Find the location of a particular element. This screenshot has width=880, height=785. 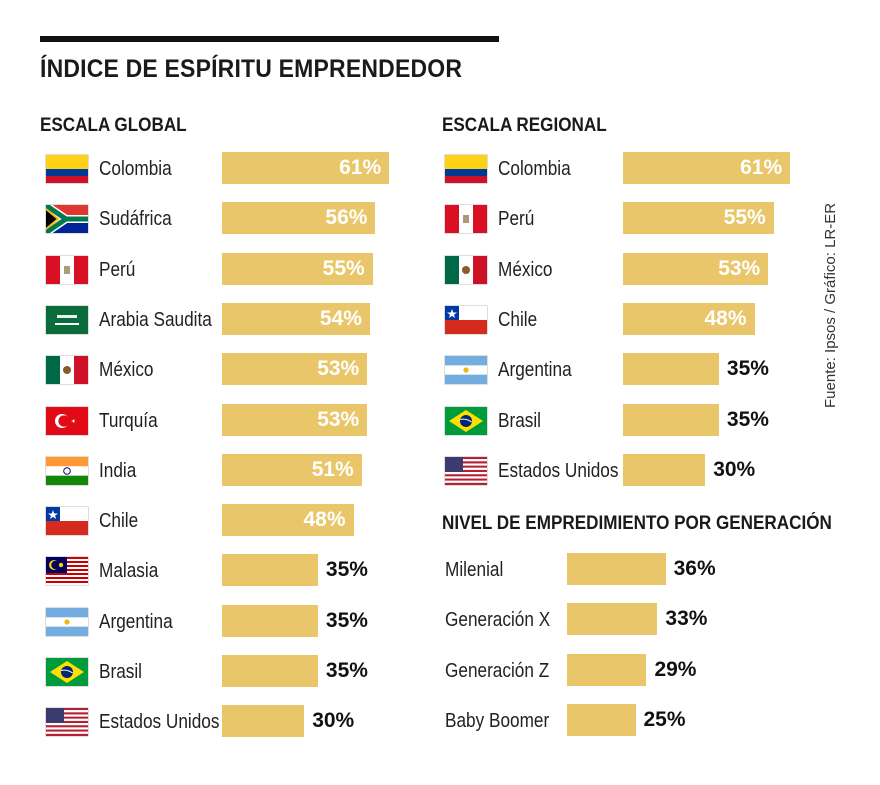

section-title-3: NIVEL DE EMPREDIMIENTO POR GENERACIÓN is located at coordinates (637, 523).